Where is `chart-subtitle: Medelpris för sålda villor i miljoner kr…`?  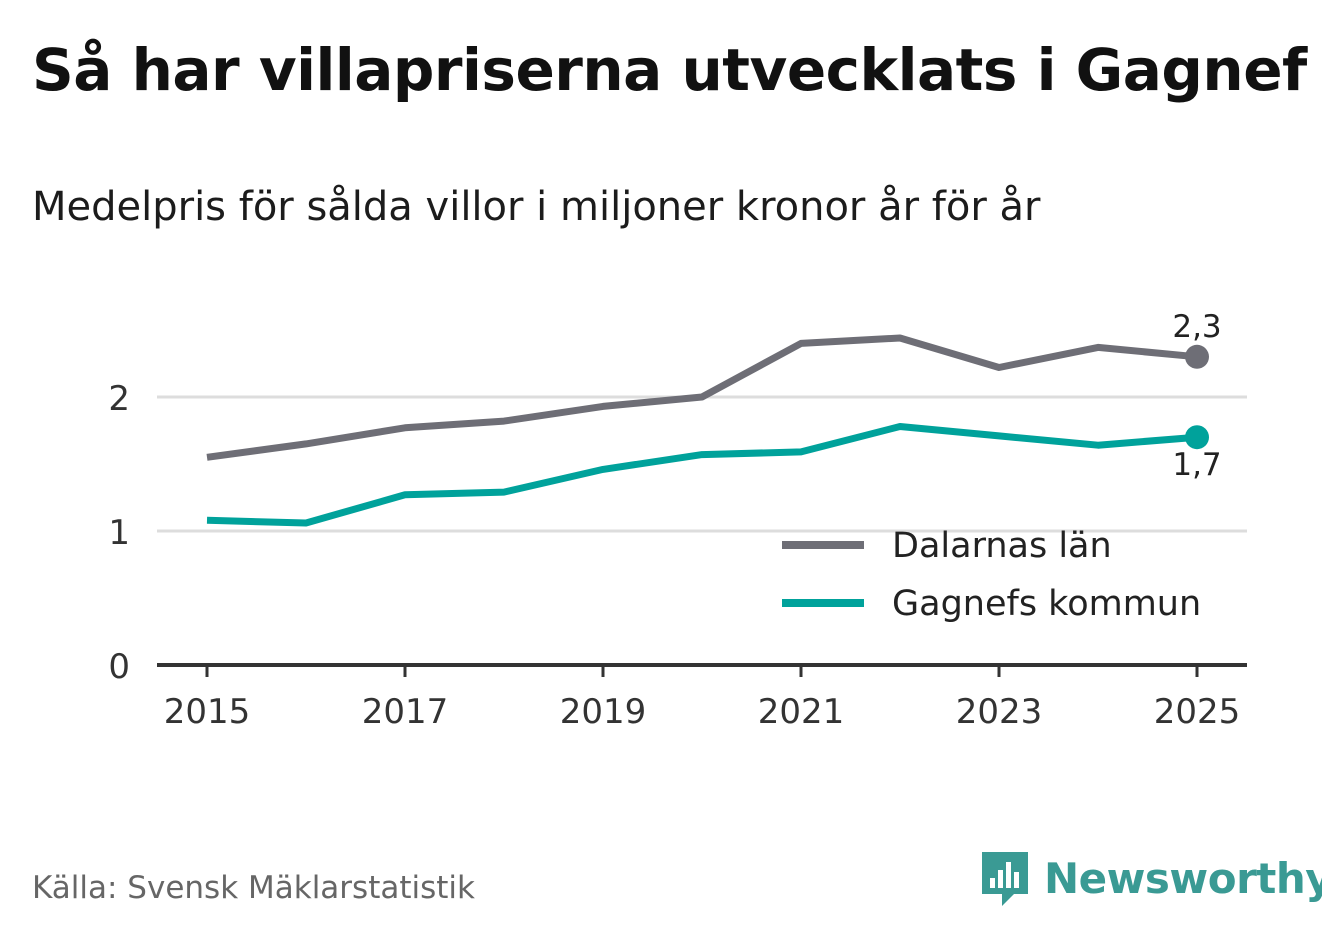
chart-subtitle: Medelpris för sålda villor i miljoner kr… is located at coordinates (536, 207).